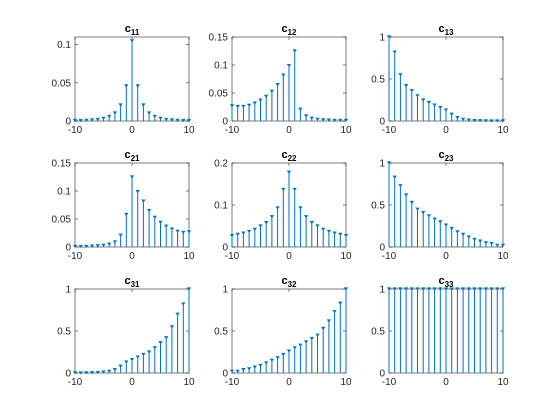 This screenshot has height=420, width=560. Describe the element at coordinates (132, 30) in the screenshot. I see `panel-title: c11` at that location.